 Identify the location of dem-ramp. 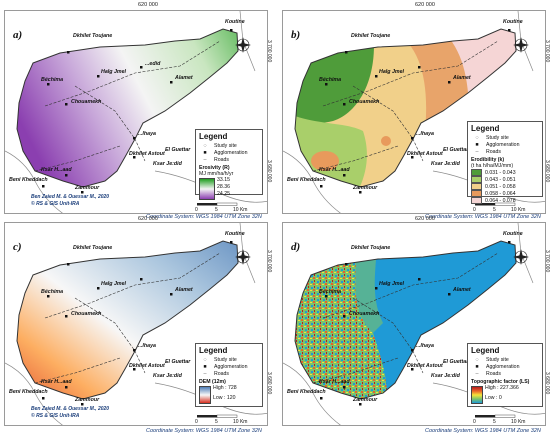
(205, 395).